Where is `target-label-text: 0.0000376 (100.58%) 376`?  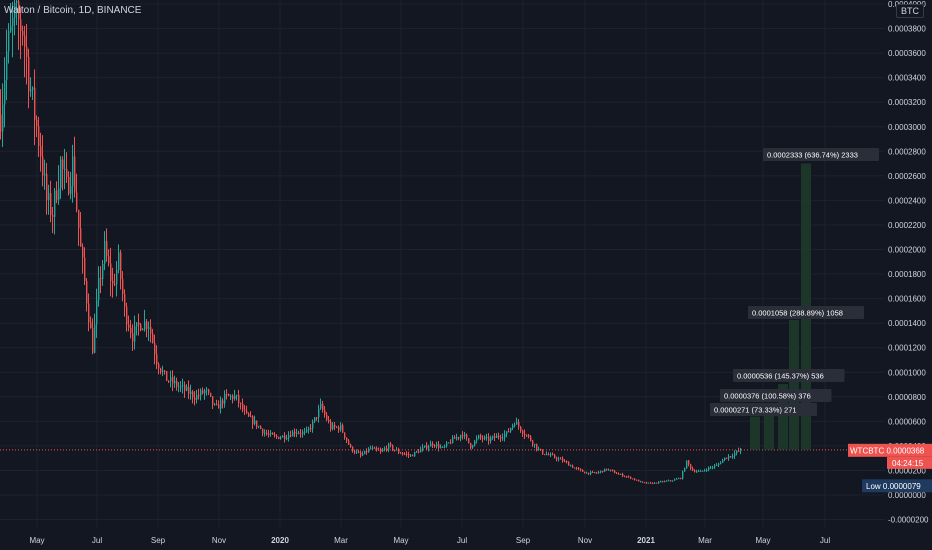
target-label-text: 0.0000376 (100.58%) 376 is located at coordinates (767, 396).